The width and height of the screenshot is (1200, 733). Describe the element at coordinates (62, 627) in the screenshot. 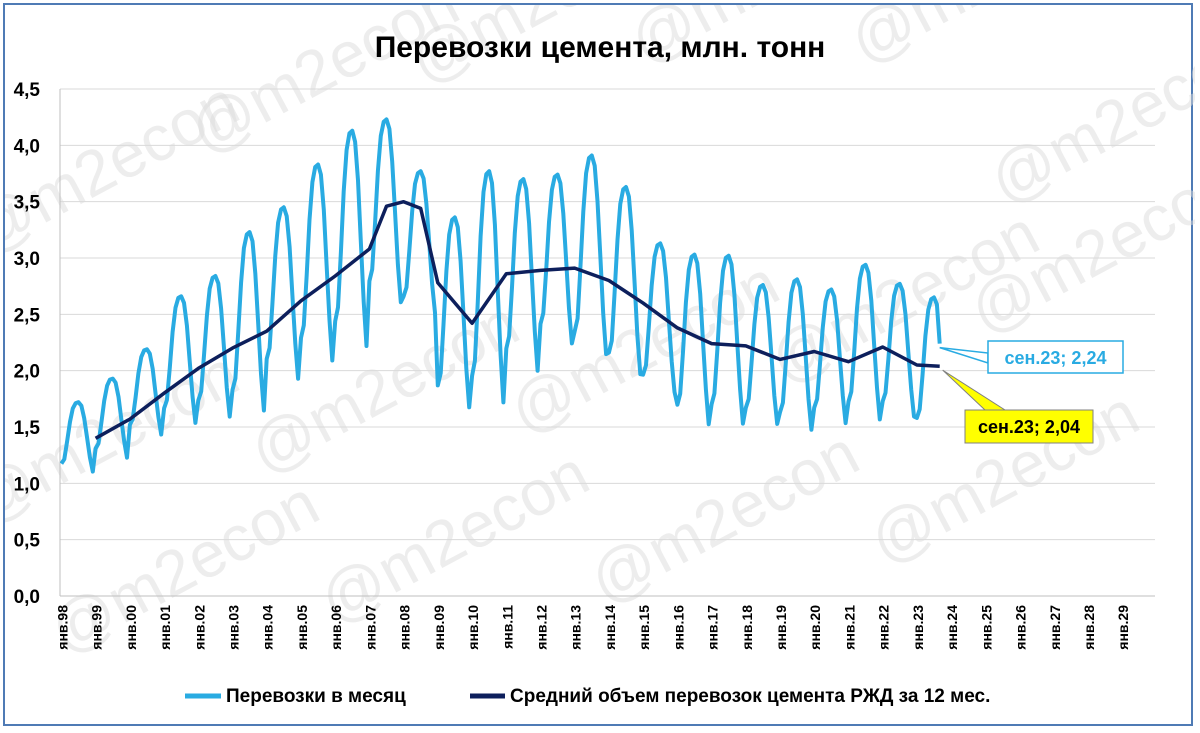

I see `x-tick-label: янв.98` at that location.